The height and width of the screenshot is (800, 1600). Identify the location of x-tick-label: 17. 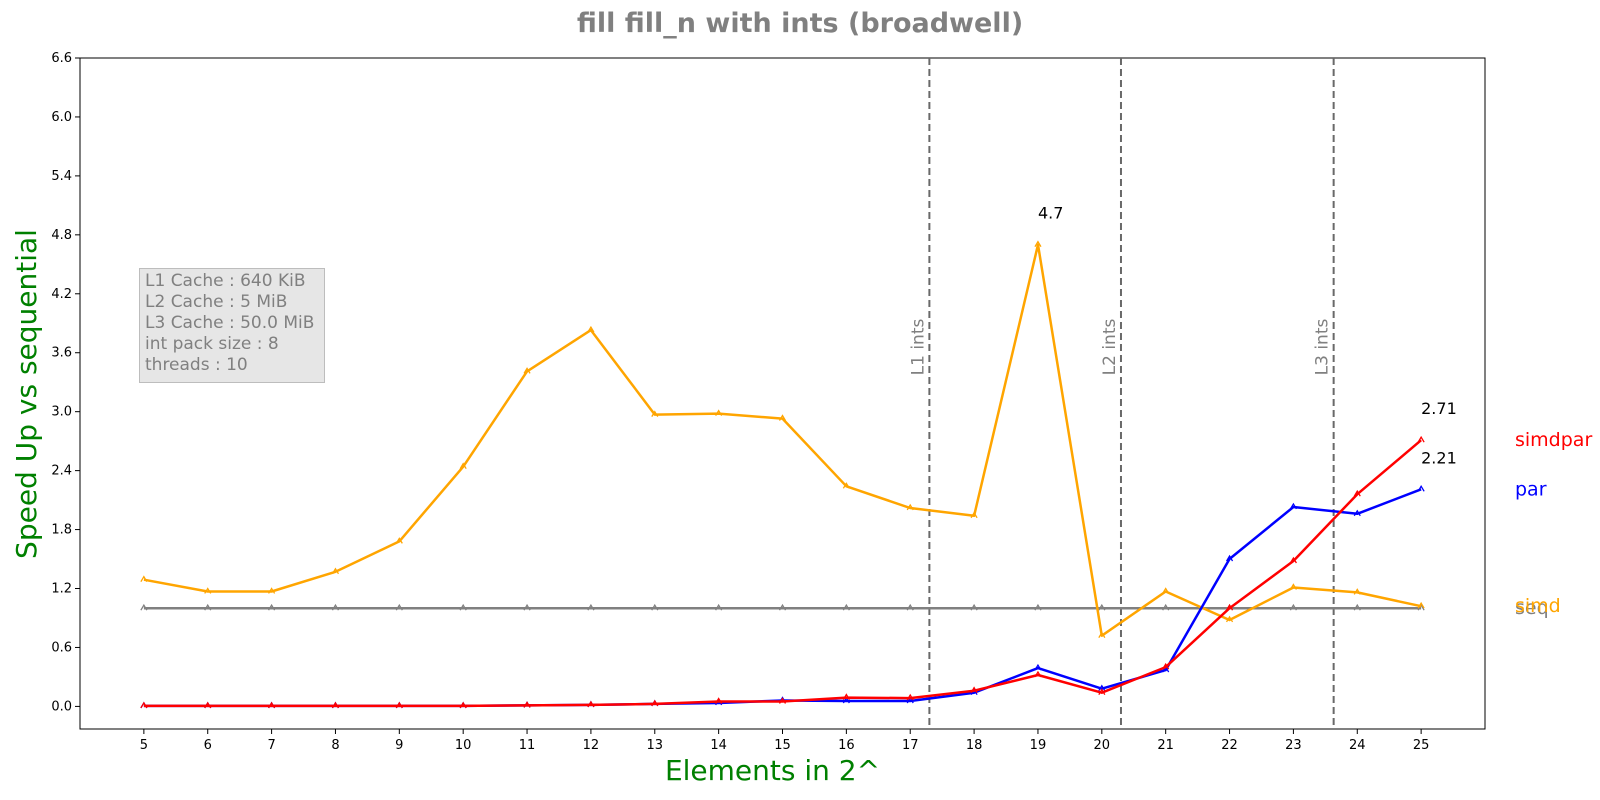
(910, 745).